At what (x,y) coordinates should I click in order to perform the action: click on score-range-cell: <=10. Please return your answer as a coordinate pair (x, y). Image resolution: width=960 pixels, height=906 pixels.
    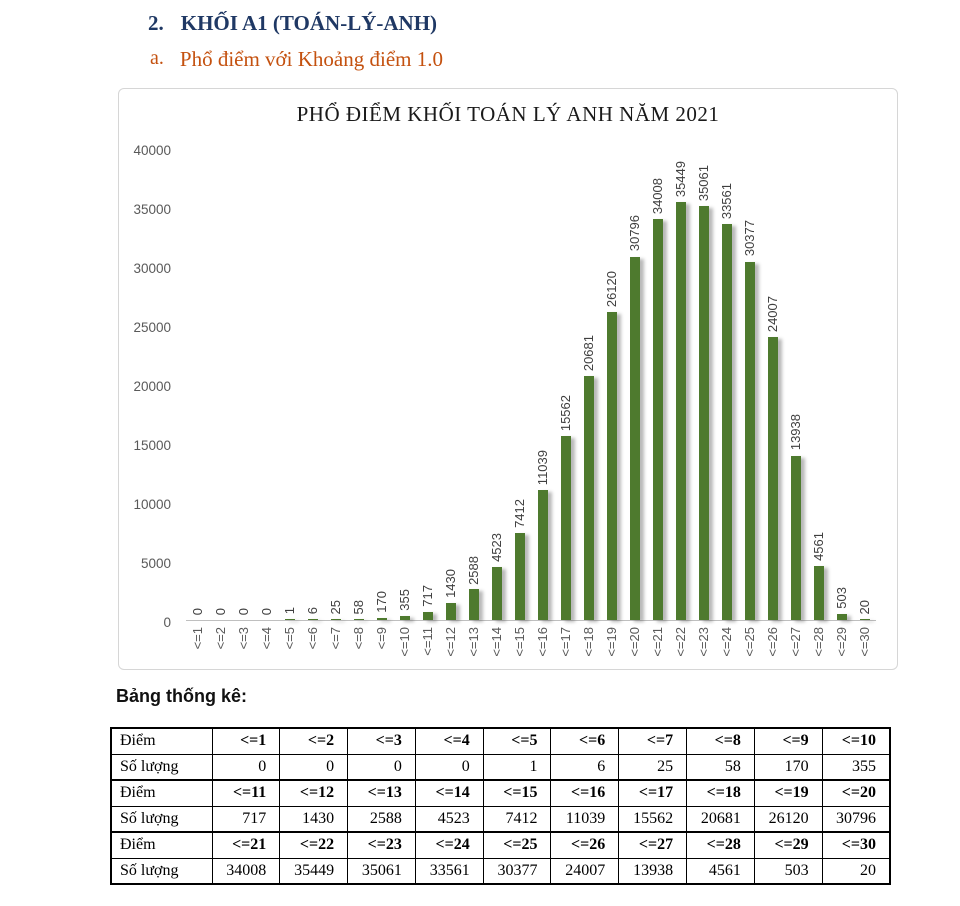
    Looking at the image, I should click on (856, 741).